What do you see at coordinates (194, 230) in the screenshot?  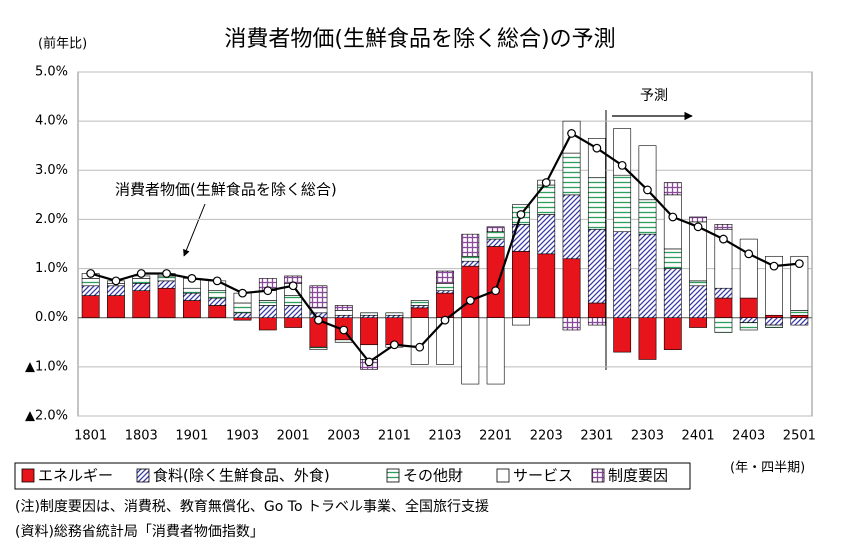 I see `annotation-arrow` at bounding box center [194, 230].